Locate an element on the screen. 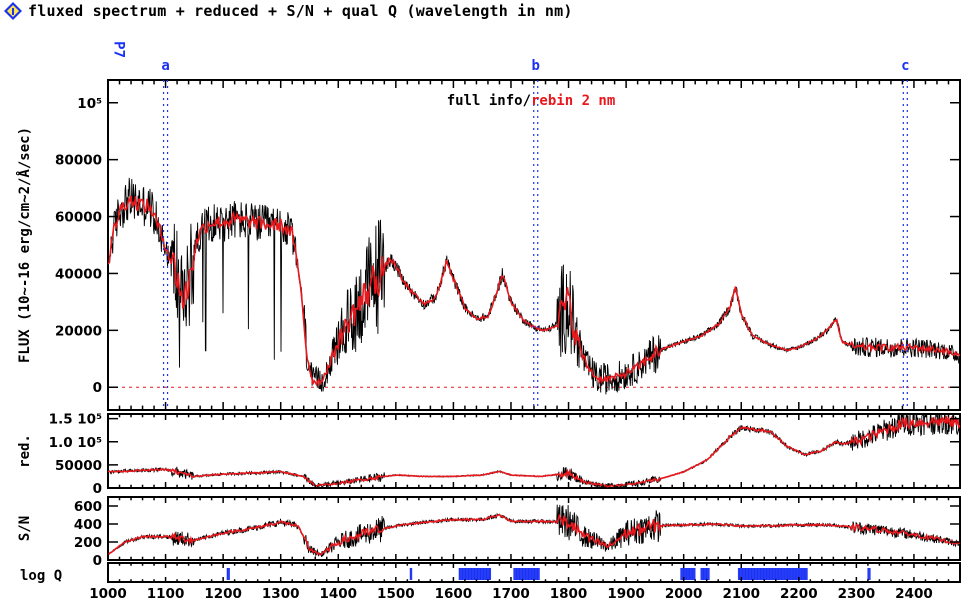 This screenshot has height=603, width=962. y-axis-title-reduced: red. is located at coordinates (25, 451).